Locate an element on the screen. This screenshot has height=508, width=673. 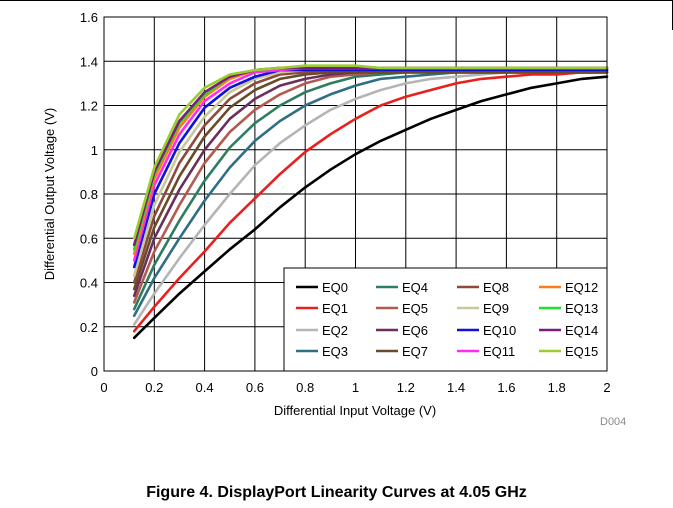
x-tick-label: 0.6 is located at coordinates (255, 387).